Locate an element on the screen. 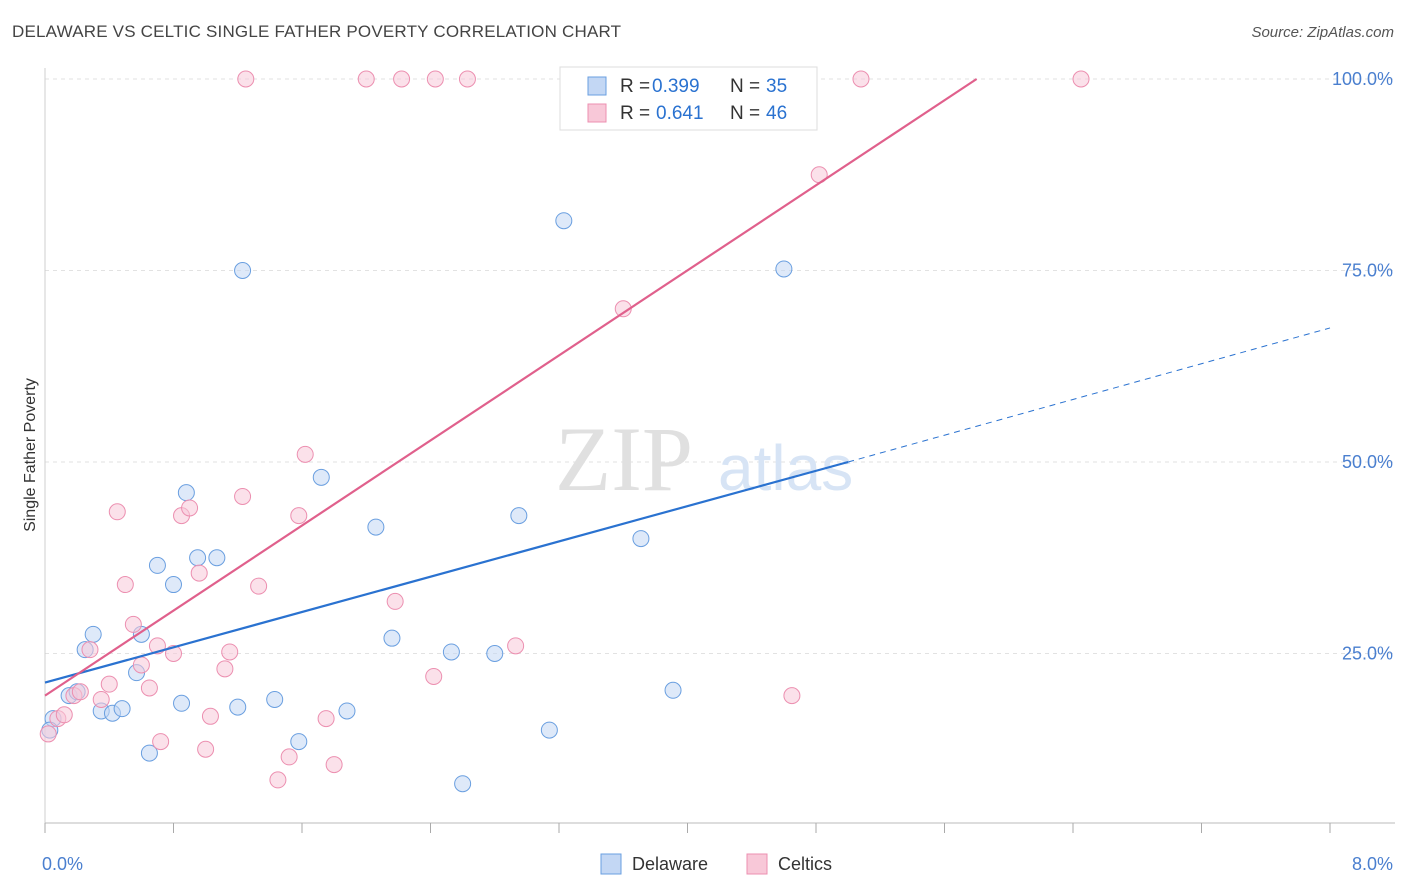 The height and width of the screenshot is (892, 1406). celtics-stat-swatch is located at coordinates (597, 113).